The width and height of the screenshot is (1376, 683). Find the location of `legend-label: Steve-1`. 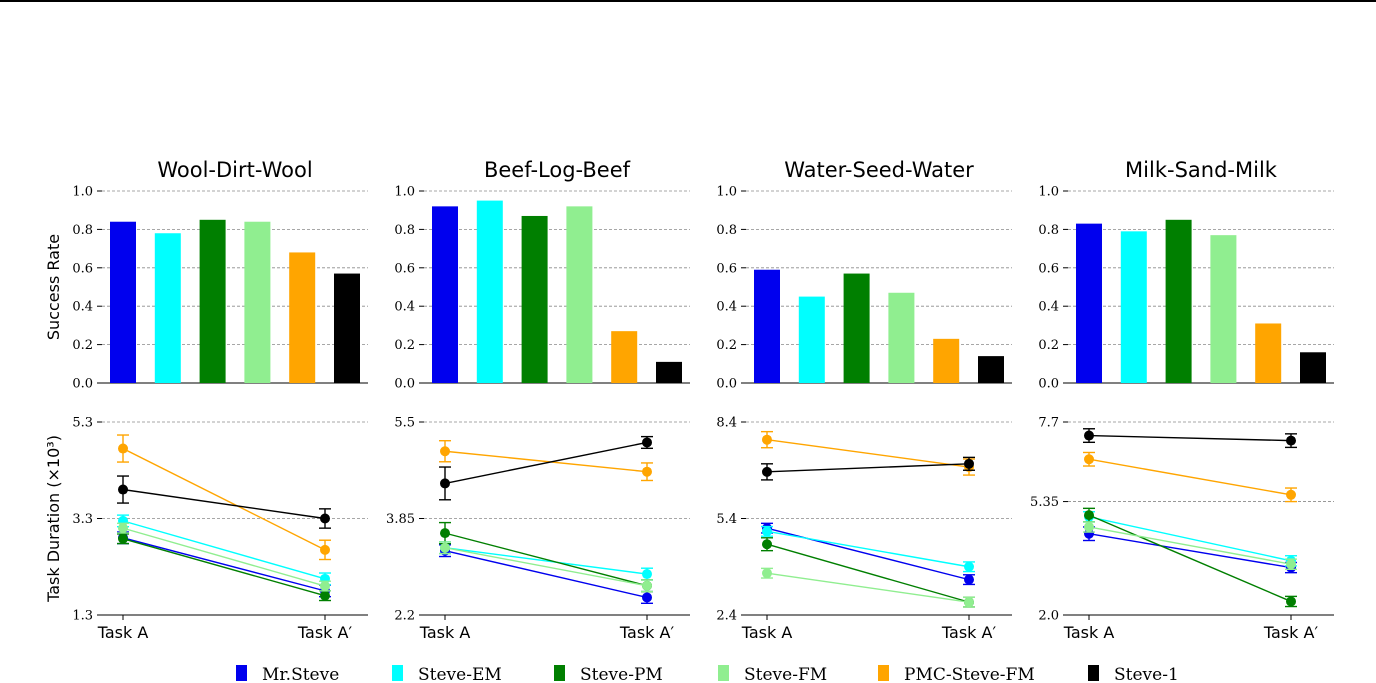

legend-label: Steve-1 is located at coordinates (1146, 674).